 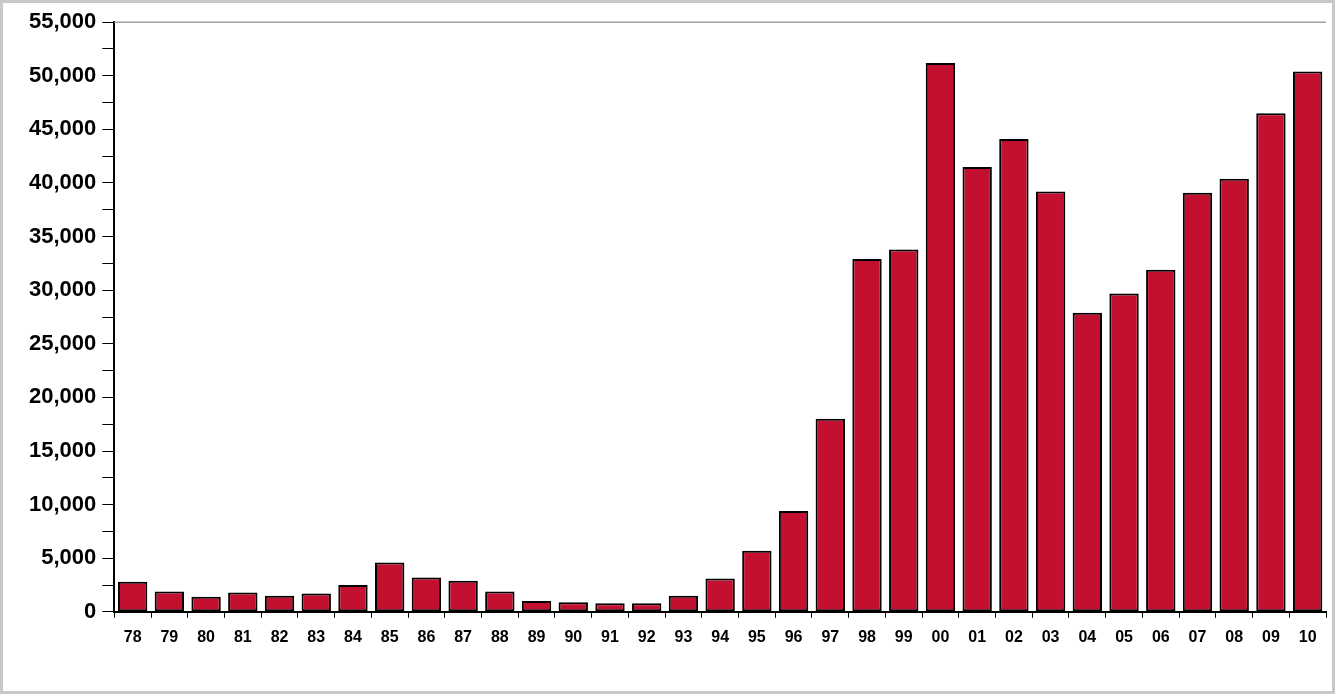 What do you see at coordinates (830, 636) in the screenshot?
I see `x-tick-label: 97` at bounding box center [830, 636].